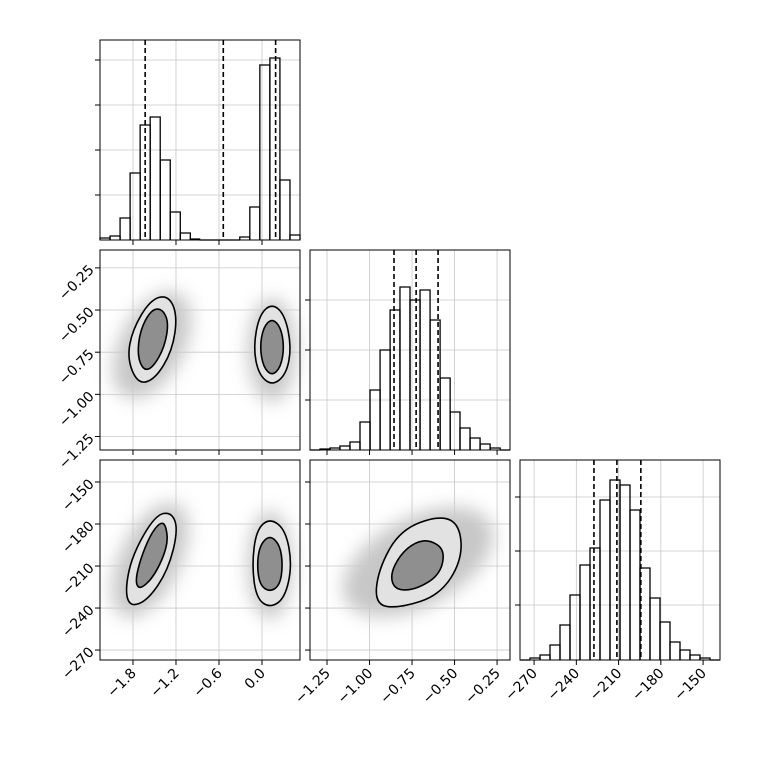 Image resolution: width=760 pixels, height=764 pixels. Describe the element at coordinates (78, 663) in the screenshot. I see `y-tick-label: −270` at that location.